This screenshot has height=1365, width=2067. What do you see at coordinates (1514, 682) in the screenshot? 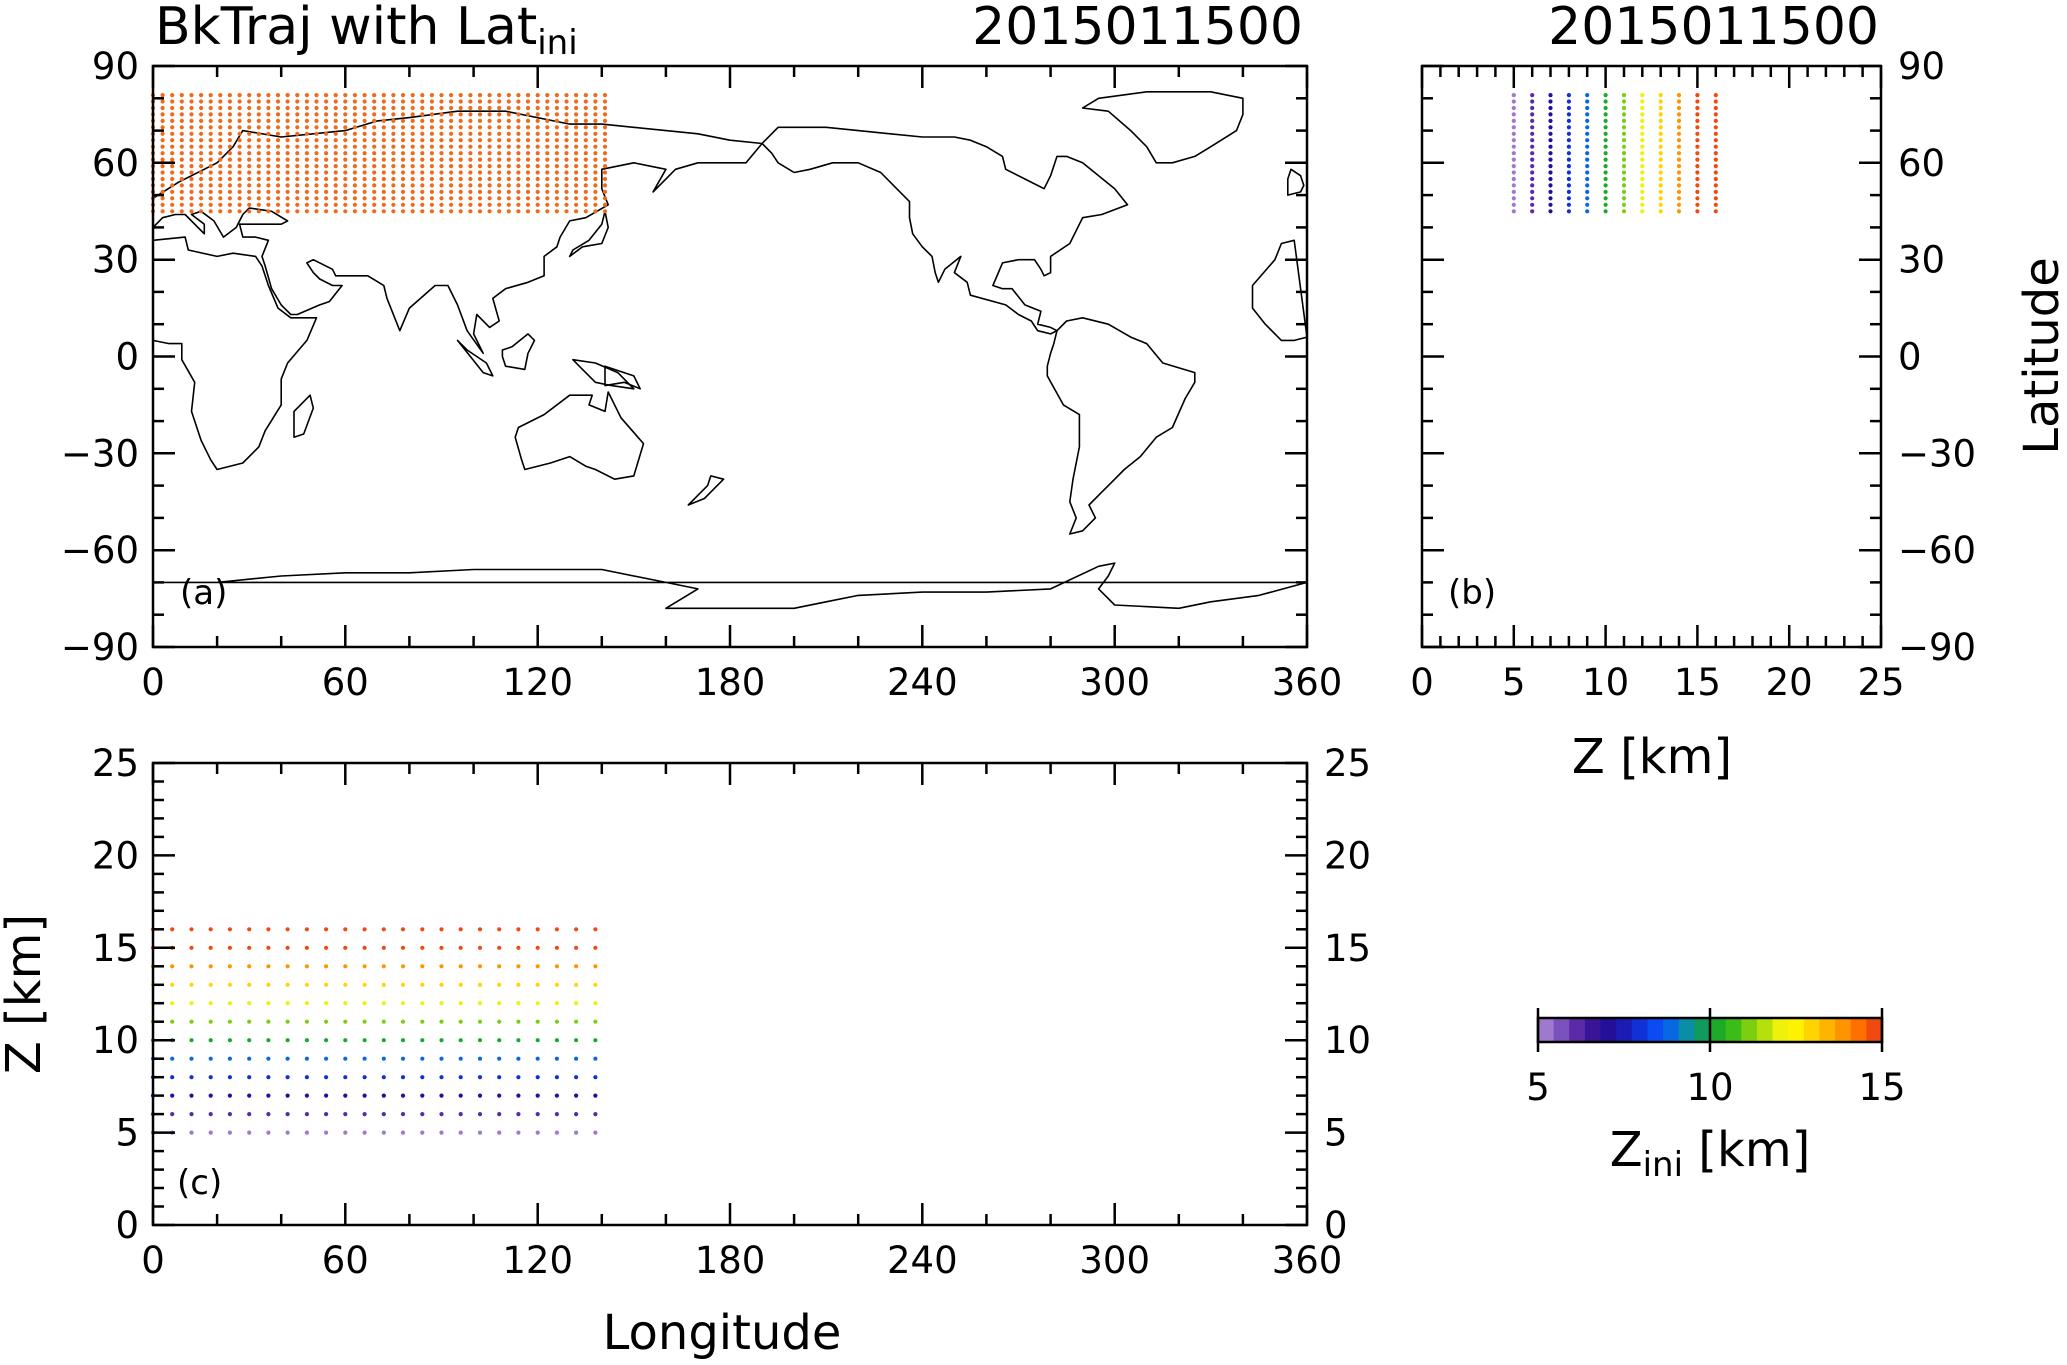
I see `x-tick-label: 5` at bounding box center [1514, 682].